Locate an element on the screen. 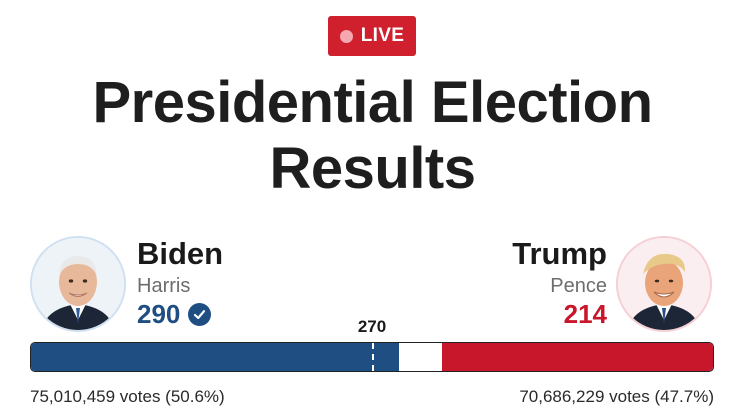  live-dot-icon is located at coordinates (346, 36).